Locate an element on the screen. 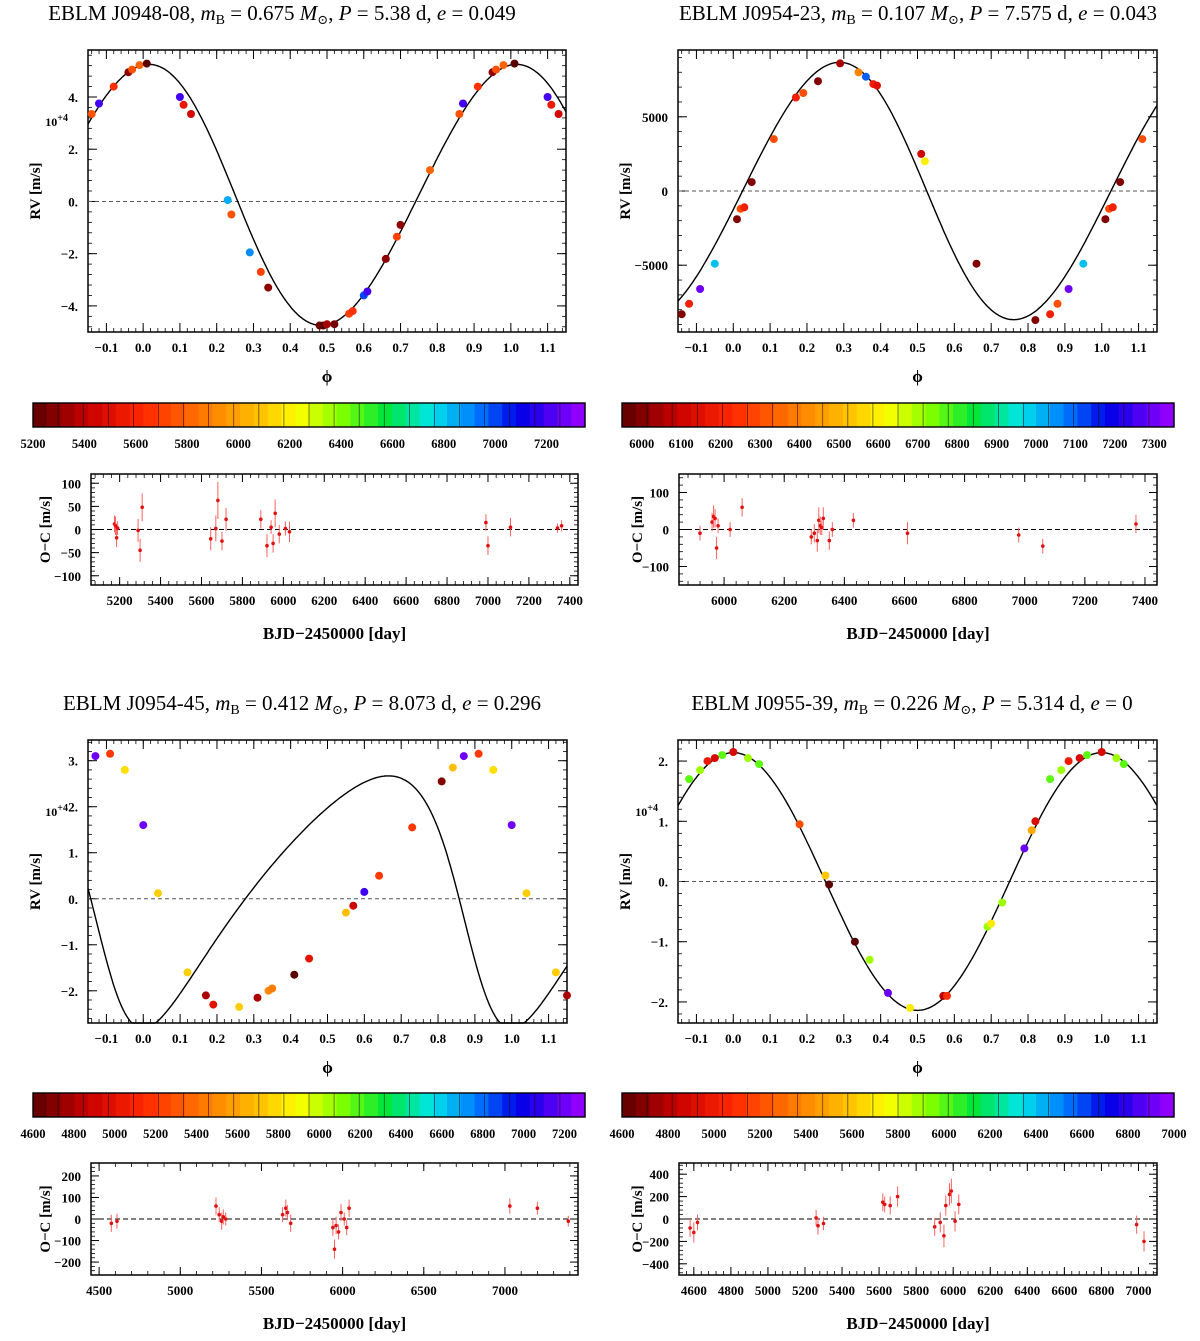 This screenshot has width=1200, height=1341. y-tick-label: 0 is located at coordinates (665, 191).